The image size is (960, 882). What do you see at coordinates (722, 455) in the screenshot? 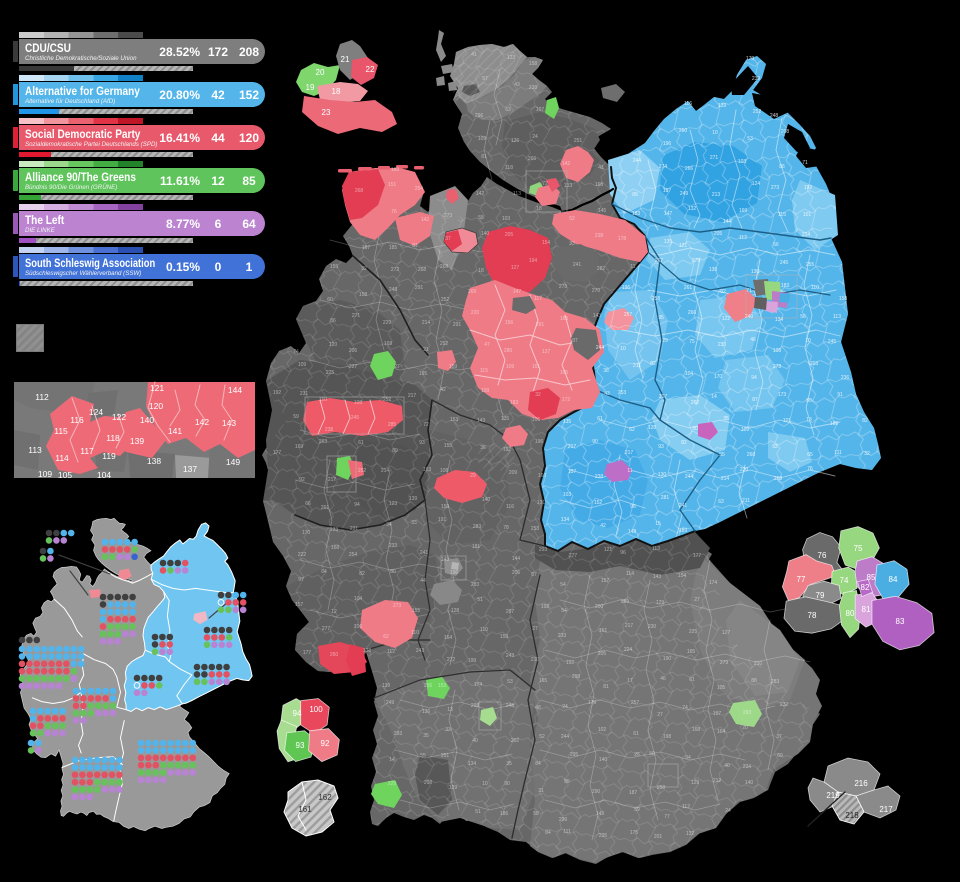
I see `svg-text: 55` at bounding box center [722, 455].